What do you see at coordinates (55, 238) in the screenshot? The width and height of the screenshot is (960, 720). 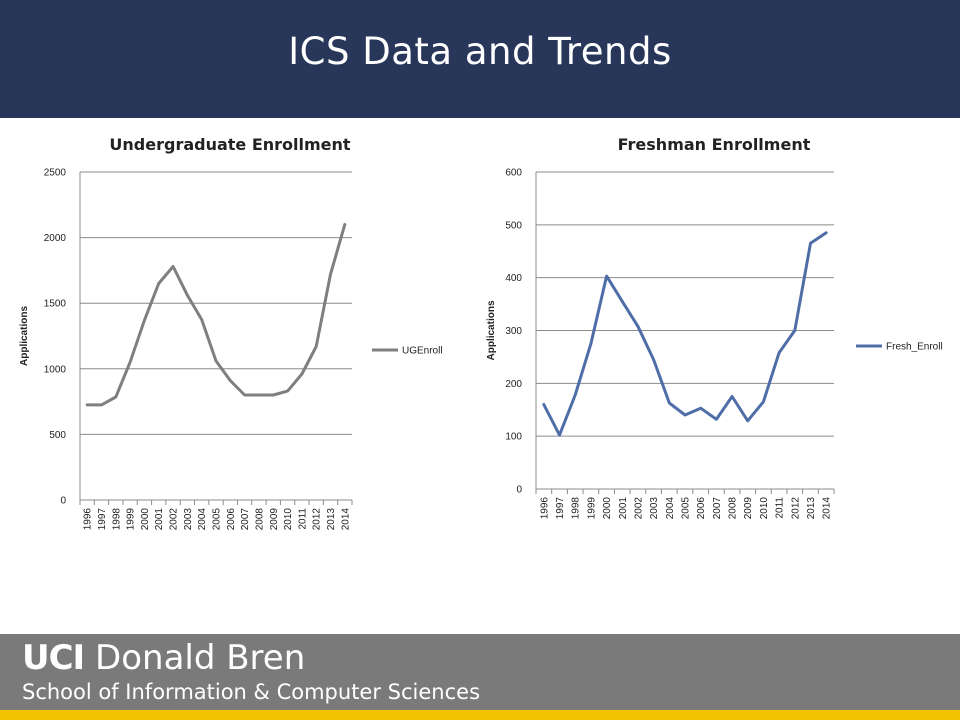 I see `y-tick-label: 2000` at bounding box center [55, 238].